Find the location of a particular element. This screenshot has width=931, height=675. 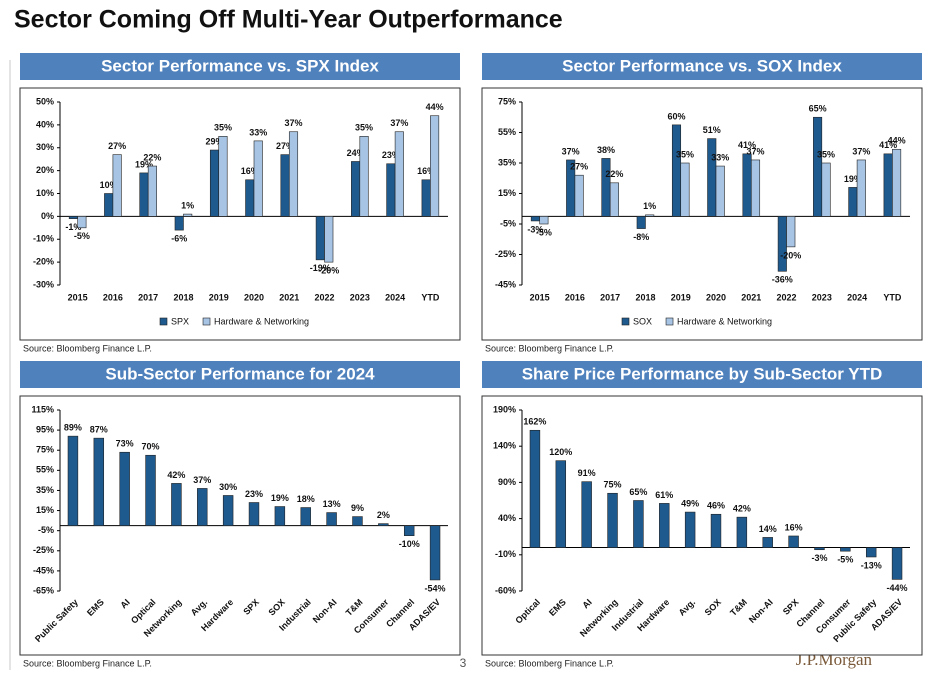

y-tick-label: 95% is located at coordinates (45, 429).